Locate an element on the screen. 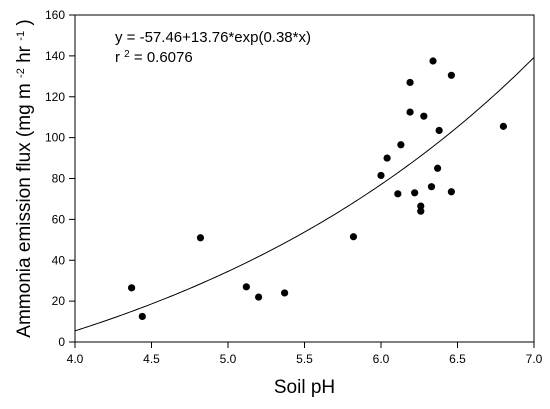 The image size is (550, 409). y-axis-tick-label: 100 is located at coordinates (55, 138).